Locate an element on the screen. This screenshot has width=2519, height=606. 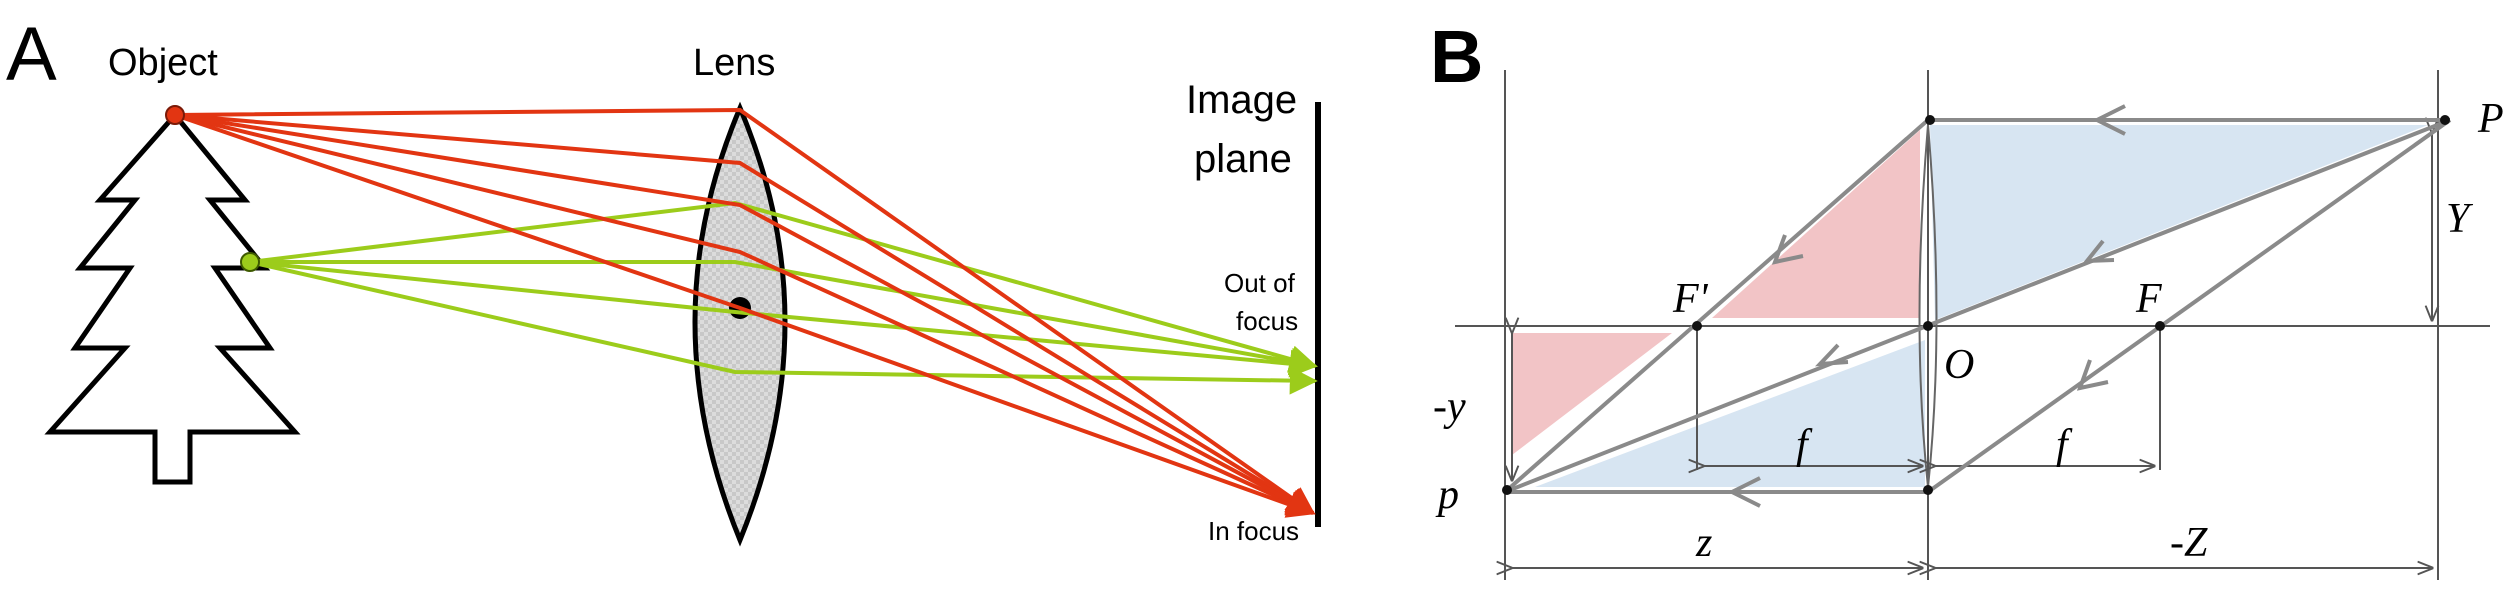
ray-top-through-F-prime is located at coordinates (1716, 306).